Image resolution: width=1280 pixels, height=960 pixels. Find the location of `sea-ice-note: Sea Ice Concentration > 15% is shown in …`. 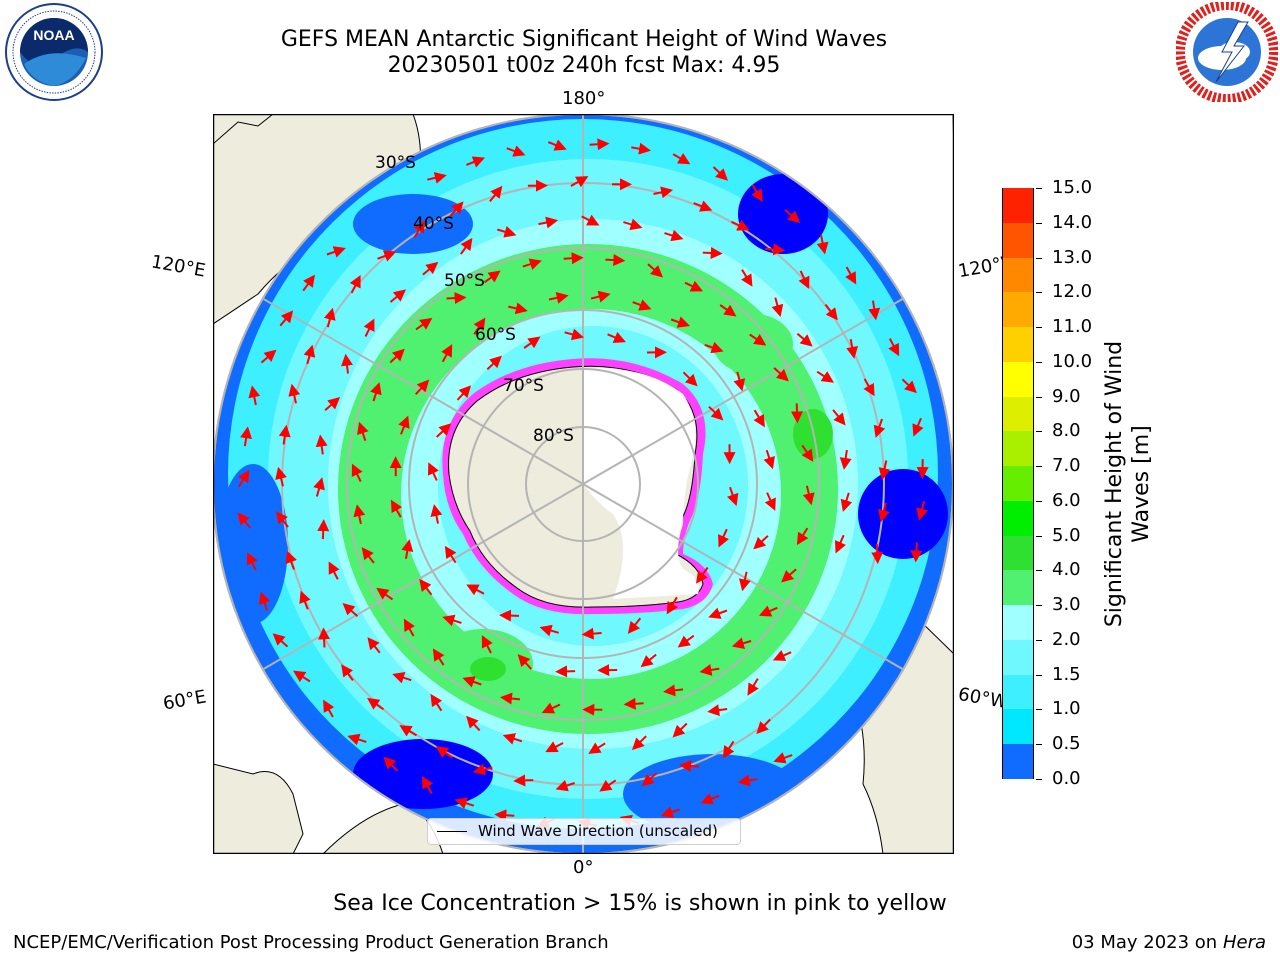

sea-ice-note: Sea Ice Concentration > 15% is shown in … is located at coordinates (640, 903).